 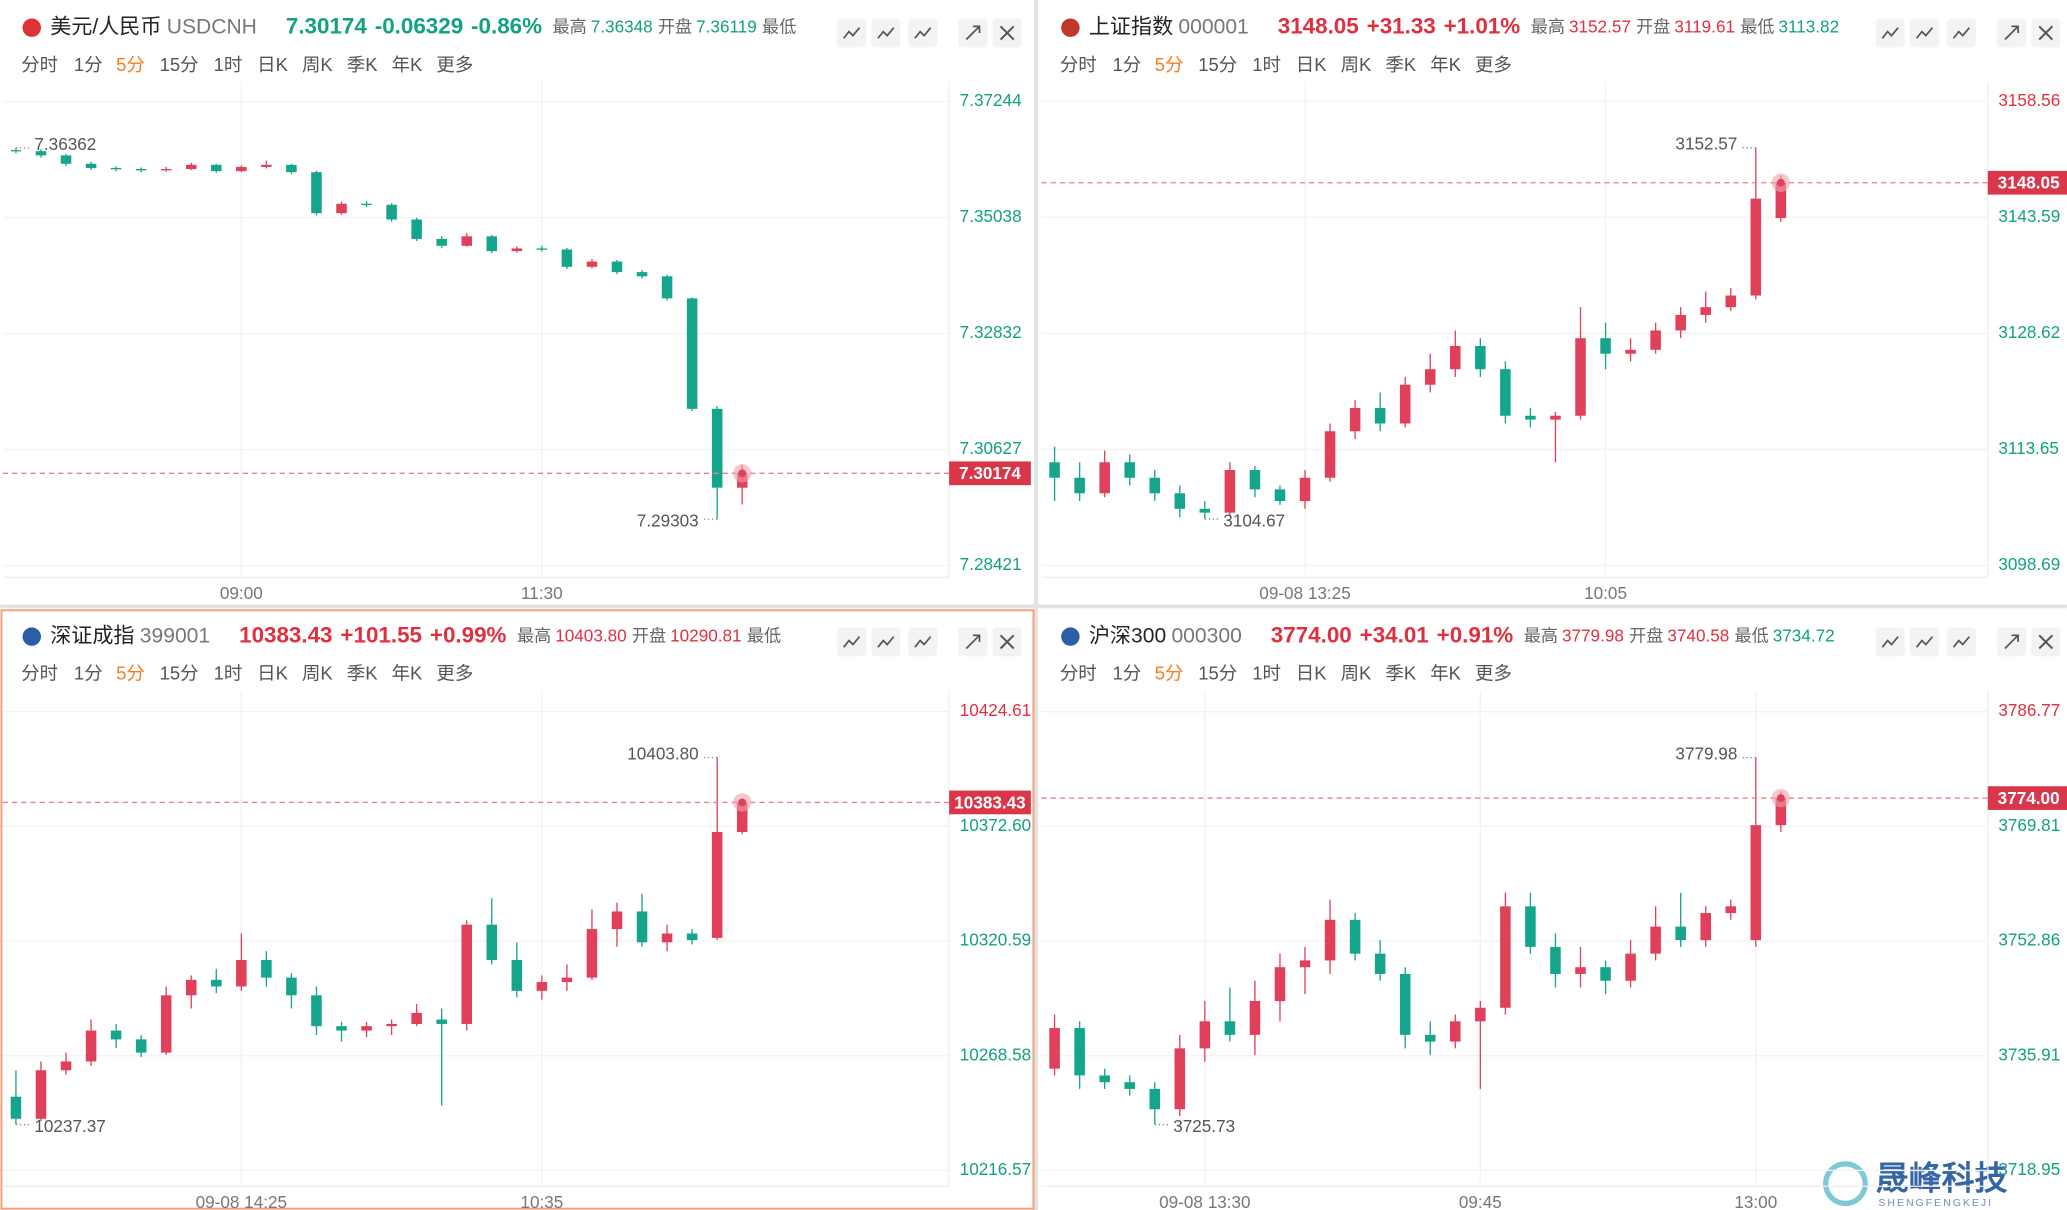 I want to click on y-tick-label: 3786.77, so click(x=2029, y=710).